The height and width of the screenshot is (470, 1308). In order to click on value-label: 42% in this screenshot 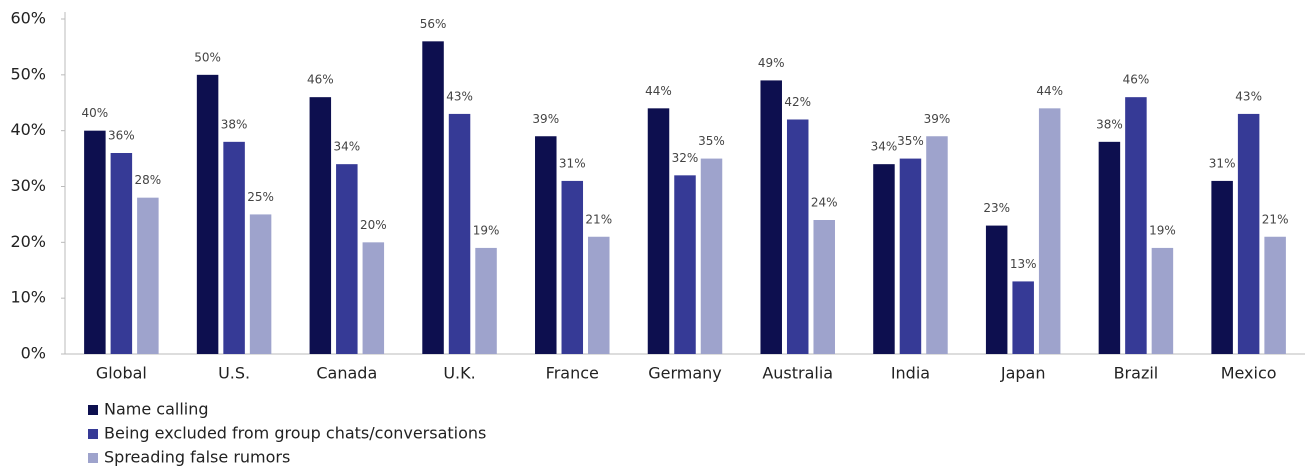, I will do `click(797, 102)`.